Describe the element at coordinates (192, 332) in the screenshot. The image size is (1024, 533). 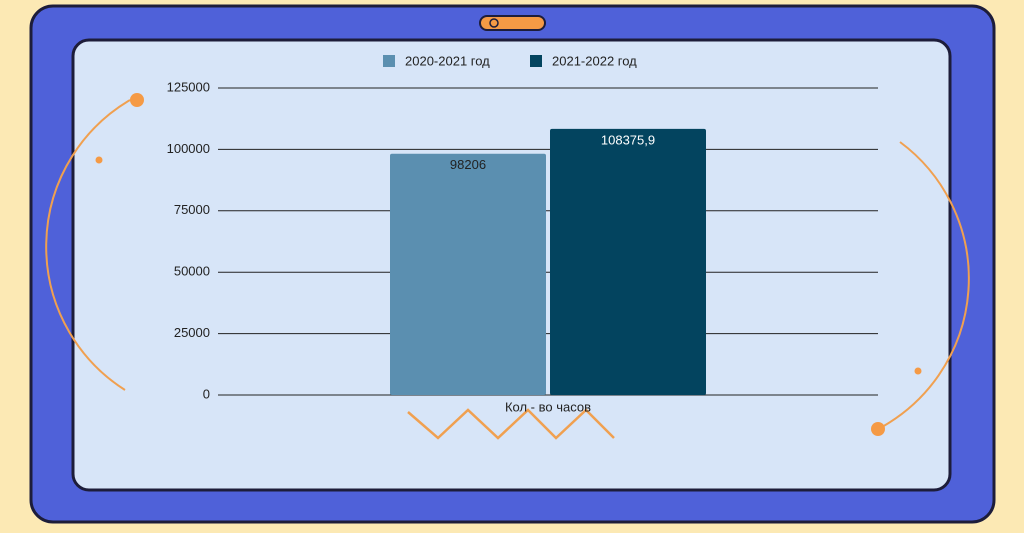
I see `y-tick-label: 25000` at that location.